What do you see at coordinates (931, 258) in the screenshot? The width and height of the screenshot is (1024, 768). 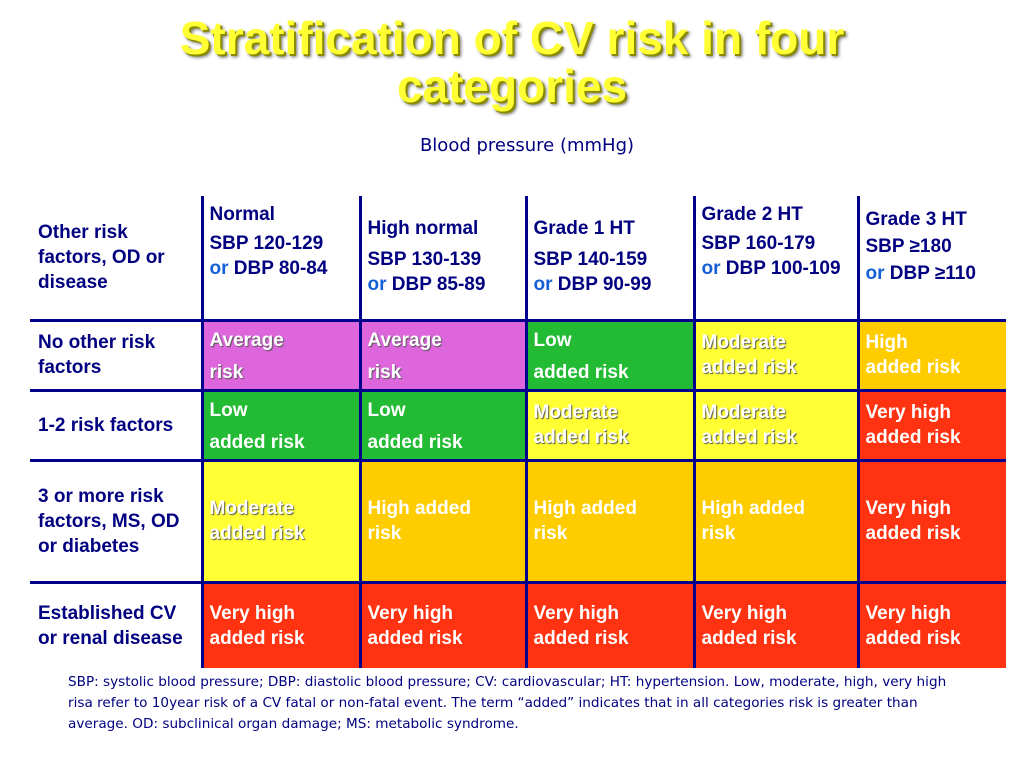 I see `column-header-grade-3: Grade 3 HT SBP ≥180 or DBP ≥110` at bounding box center [931, 258].